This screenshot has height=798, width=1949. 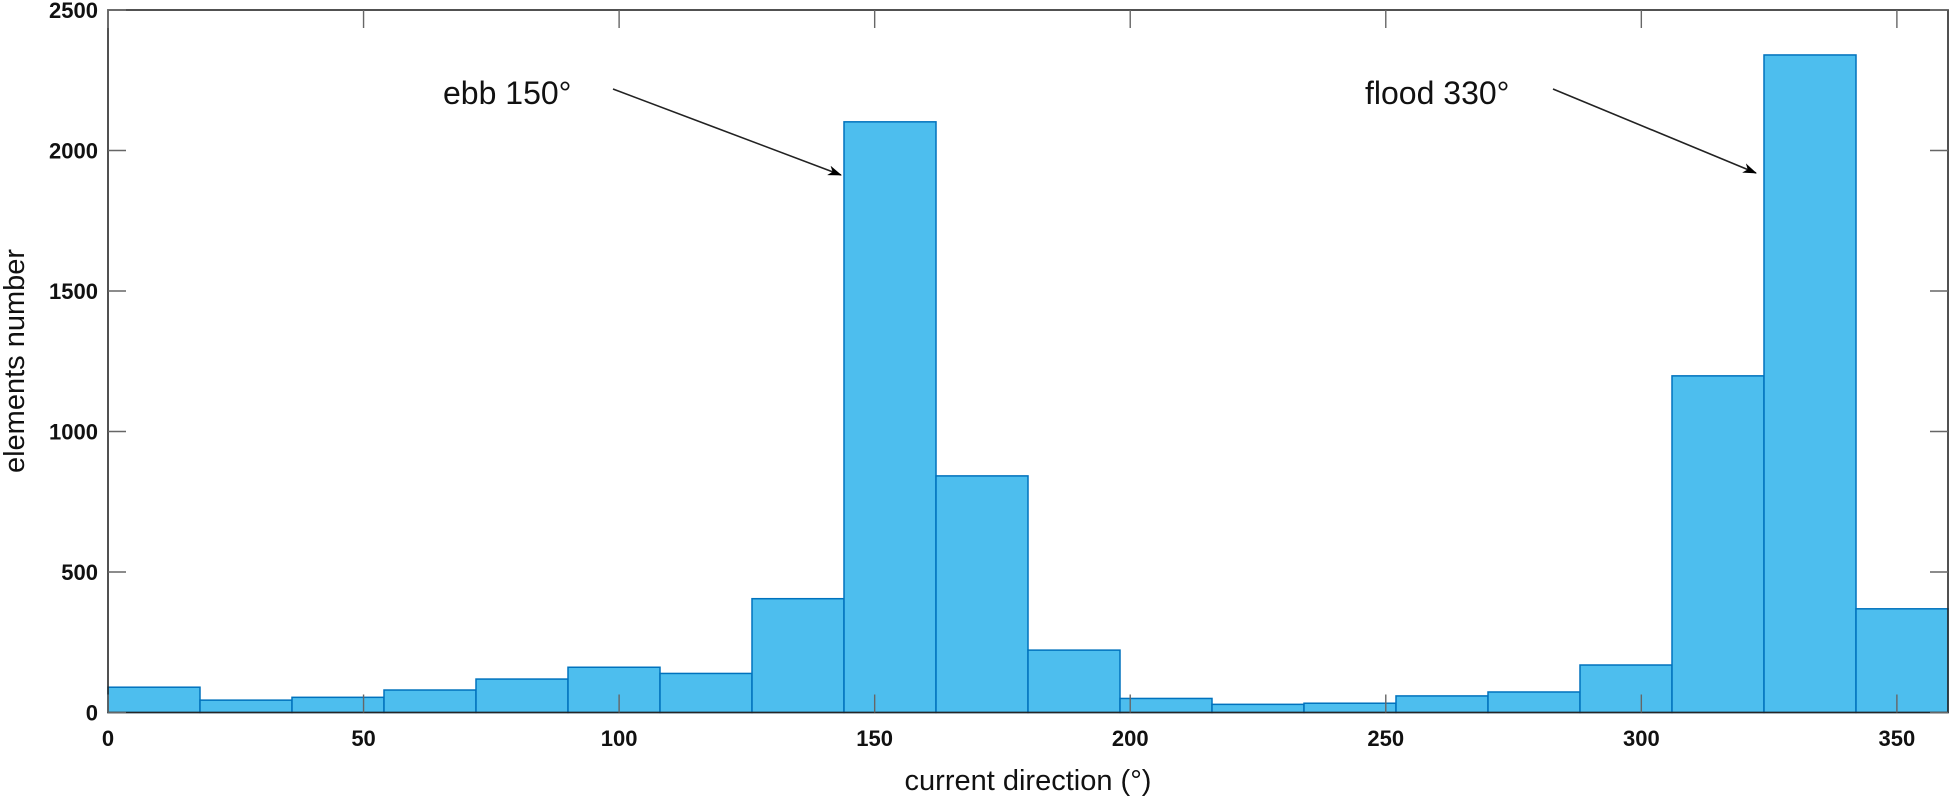 I want to click on y-tick-label: 500, so click(x=79, y=572).